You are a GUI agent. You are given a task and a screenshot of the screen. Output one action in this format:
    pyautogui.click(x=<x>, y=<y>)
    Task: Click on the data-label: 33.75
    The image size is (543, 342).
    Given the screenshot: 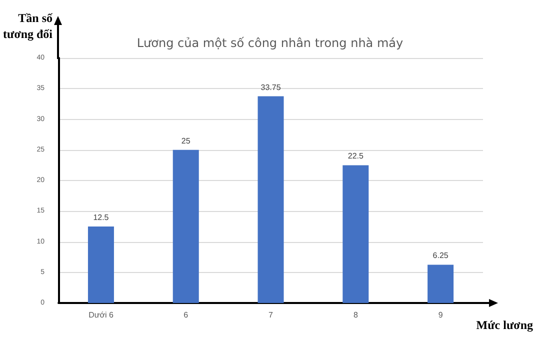 What is the action you would take?
    pyautogui.click(x=271, y=87)
    